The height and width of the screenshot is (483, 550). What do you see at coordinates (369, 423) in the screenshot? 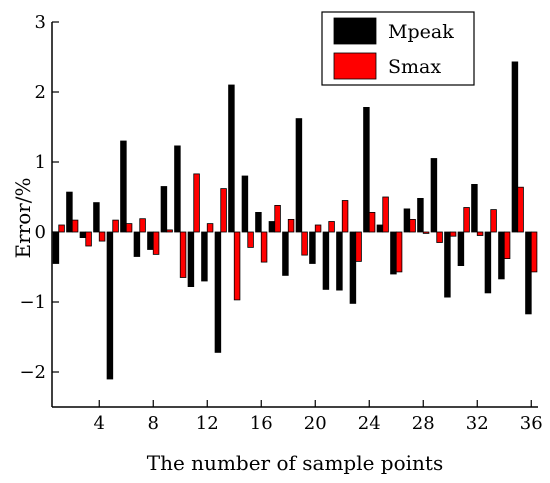
I see `x-tick-label: 24` at bounding box center [369, 423].